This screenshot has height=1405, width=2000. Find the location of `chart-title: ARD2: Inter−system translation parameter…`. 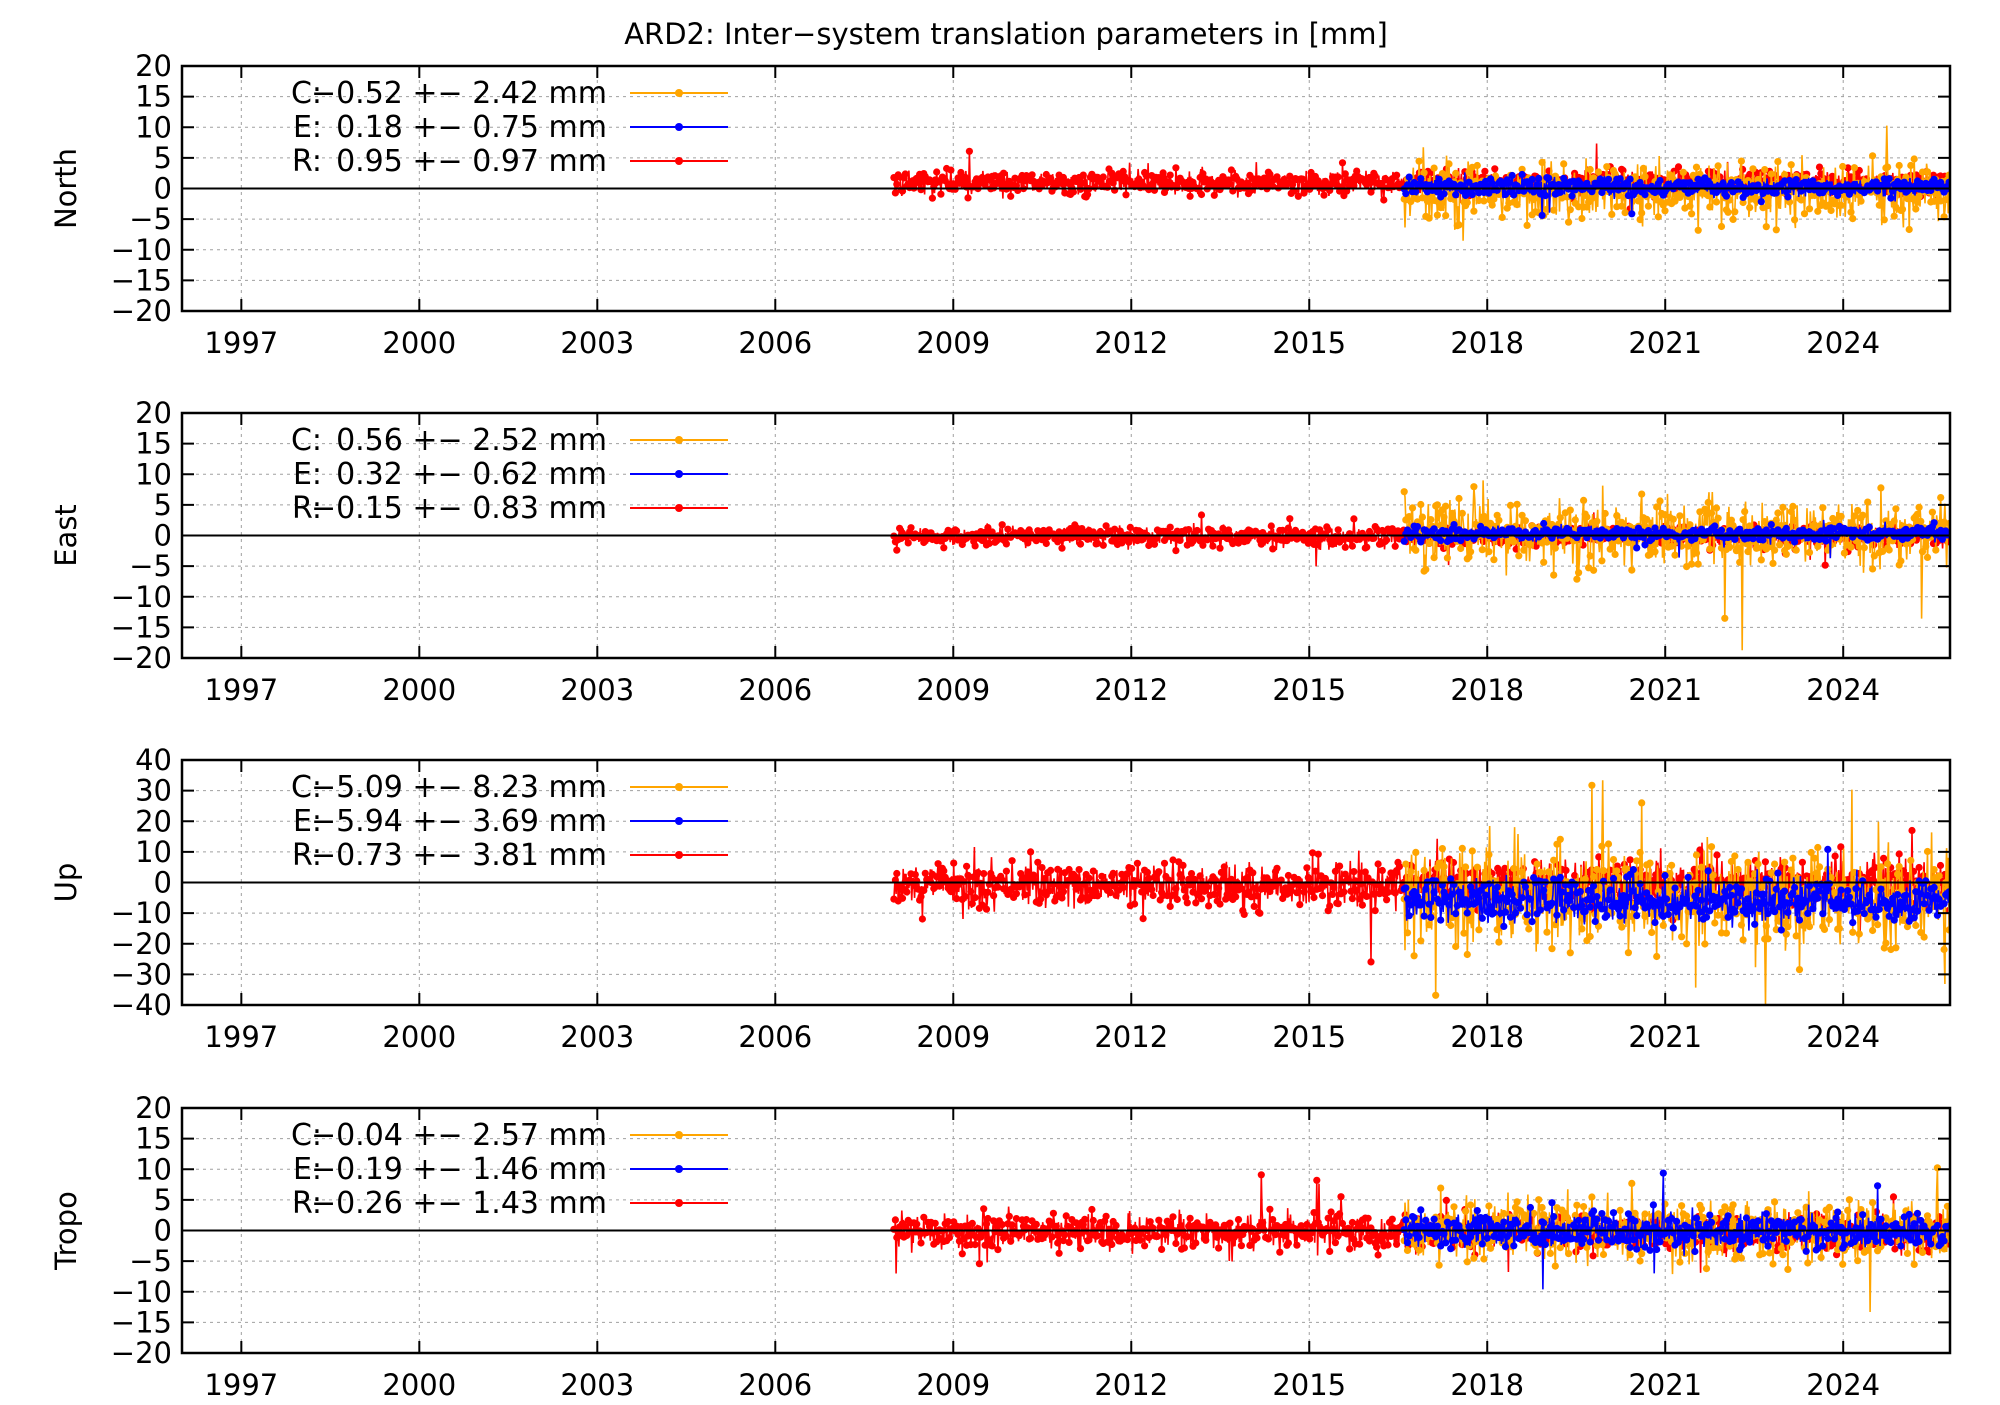

chart-title: ARD2: Inter−system translation parameter… is located at coordinates (1006, 34).